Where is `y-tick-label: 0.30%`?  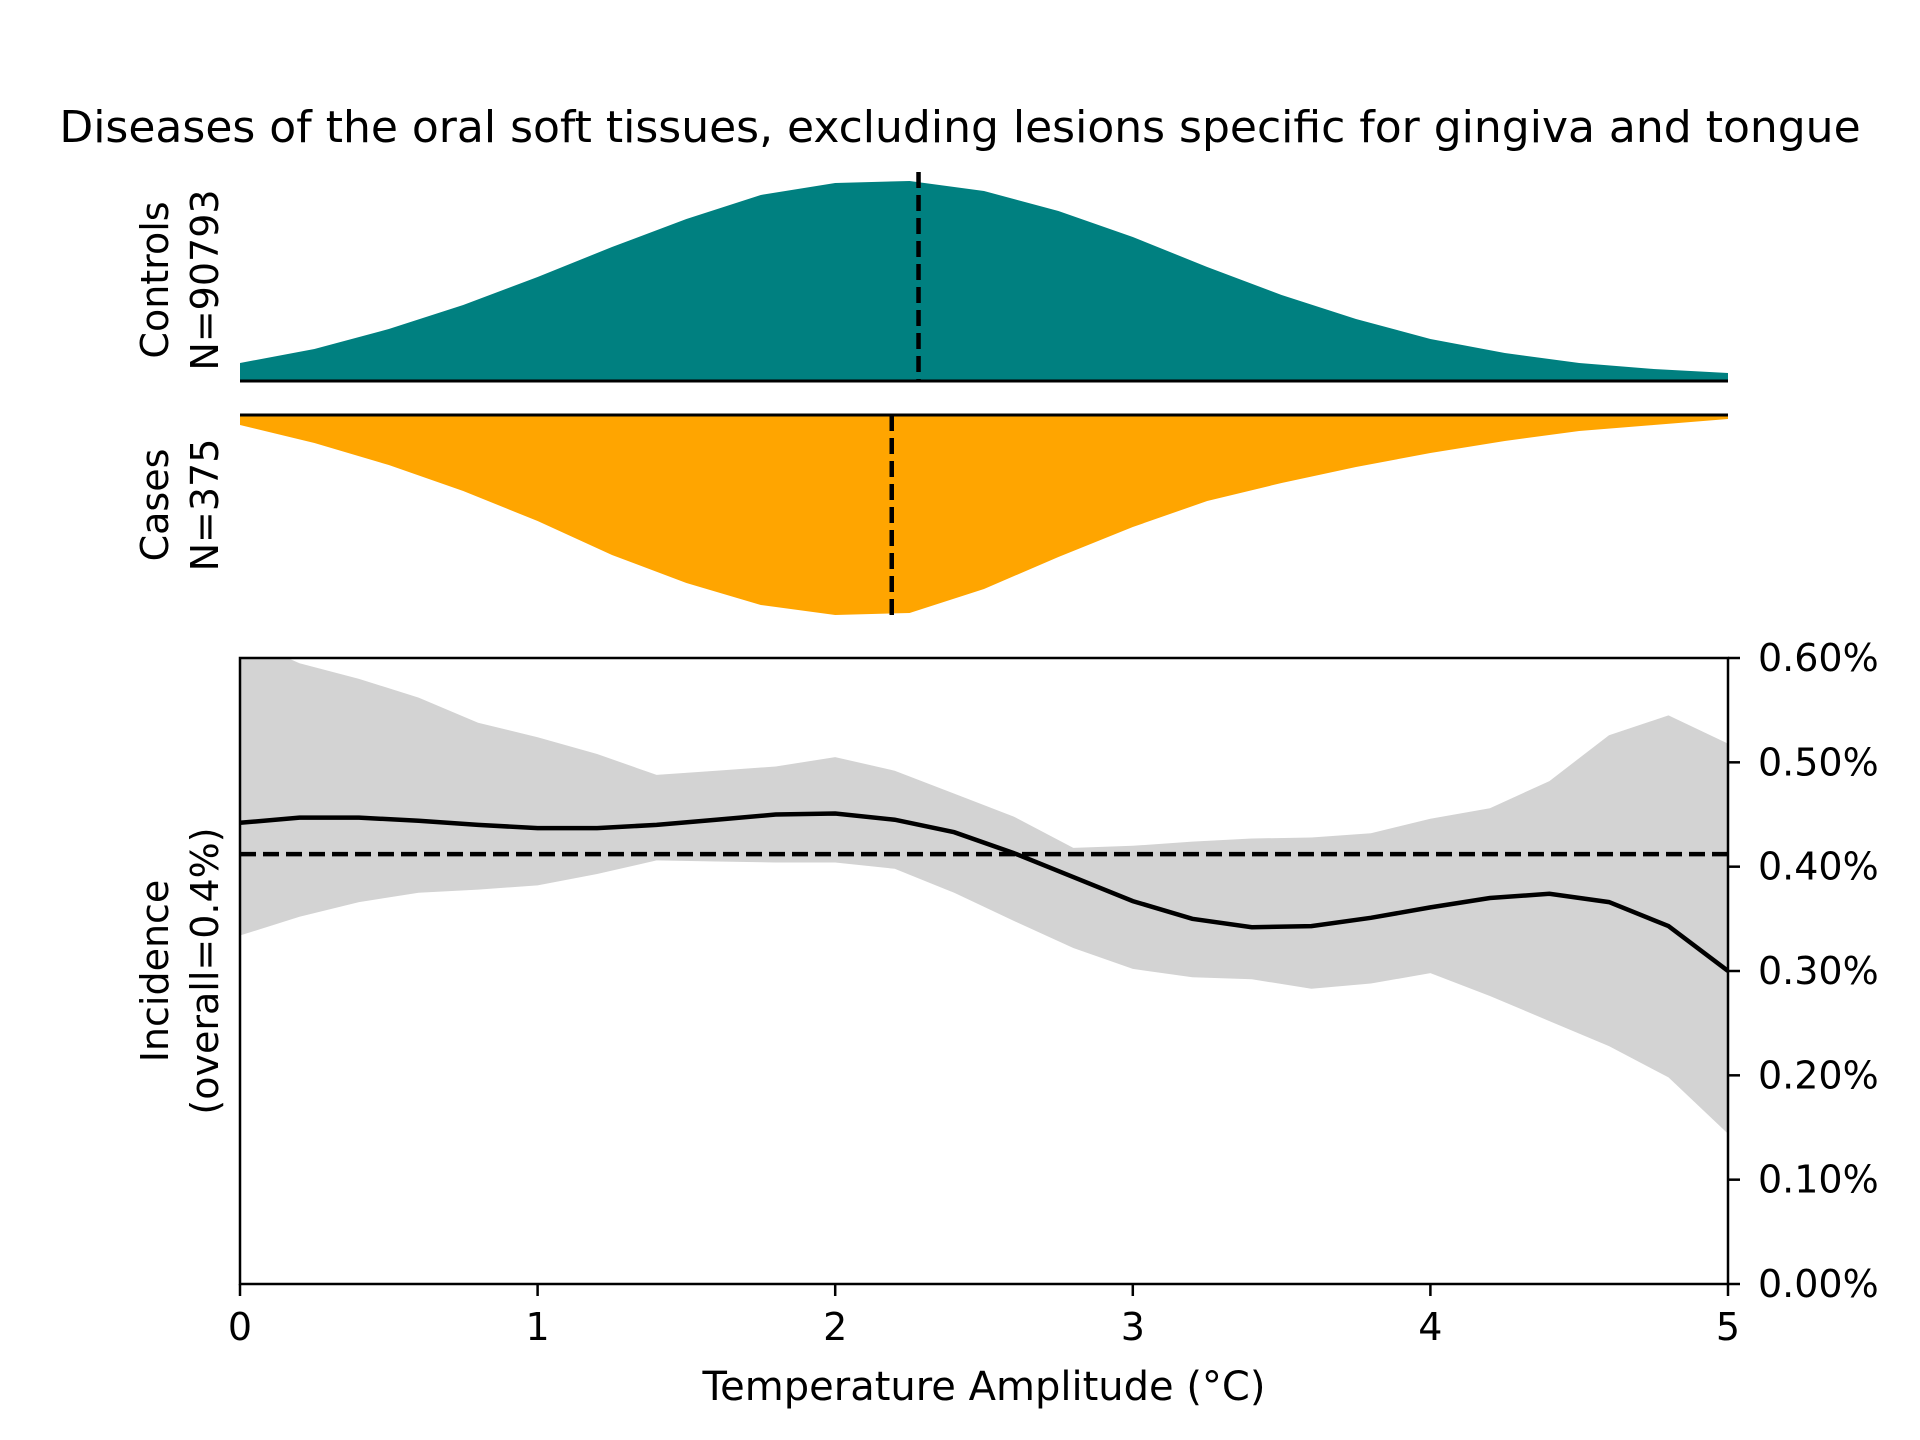
y-tick-label: 0.30% is located at coordinates (1818, 971).